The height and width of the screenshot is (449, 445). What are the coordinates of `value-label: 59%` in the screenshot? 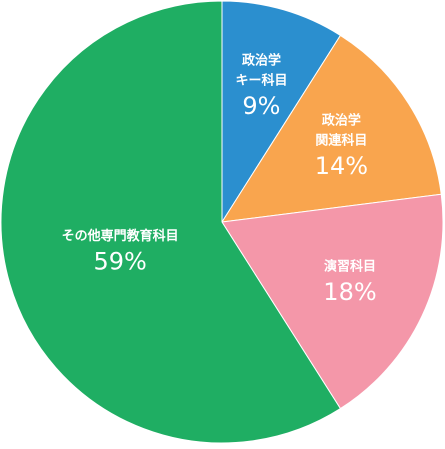 It's located at (119, 262).